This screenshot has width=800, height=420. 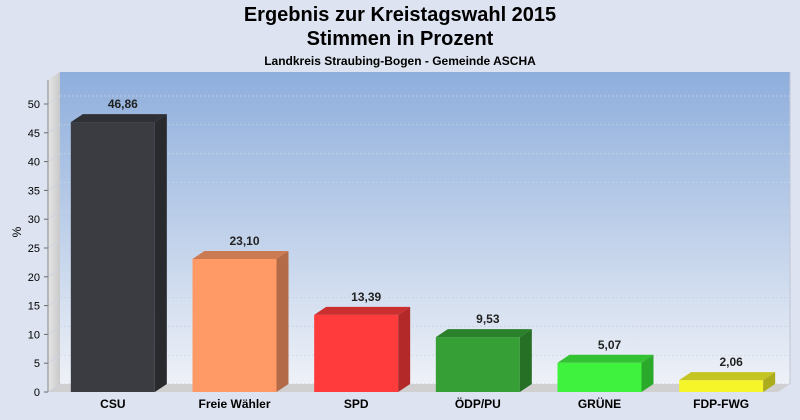 I want to click on y-tick-label: 10, so click(x=34, y=335).